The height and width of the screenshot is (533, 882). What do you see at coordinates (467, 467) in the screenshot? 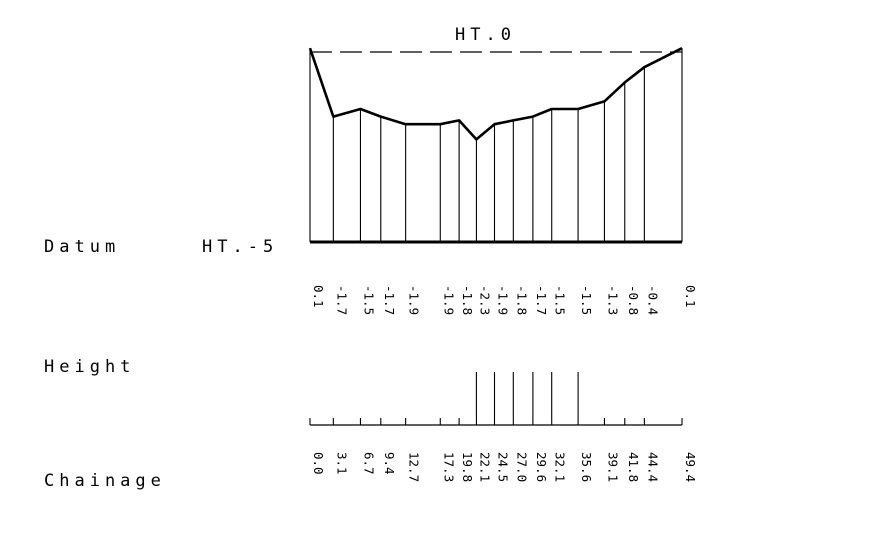
I see `chainage-value-label: 19.8` at bounding box center [467, 467].